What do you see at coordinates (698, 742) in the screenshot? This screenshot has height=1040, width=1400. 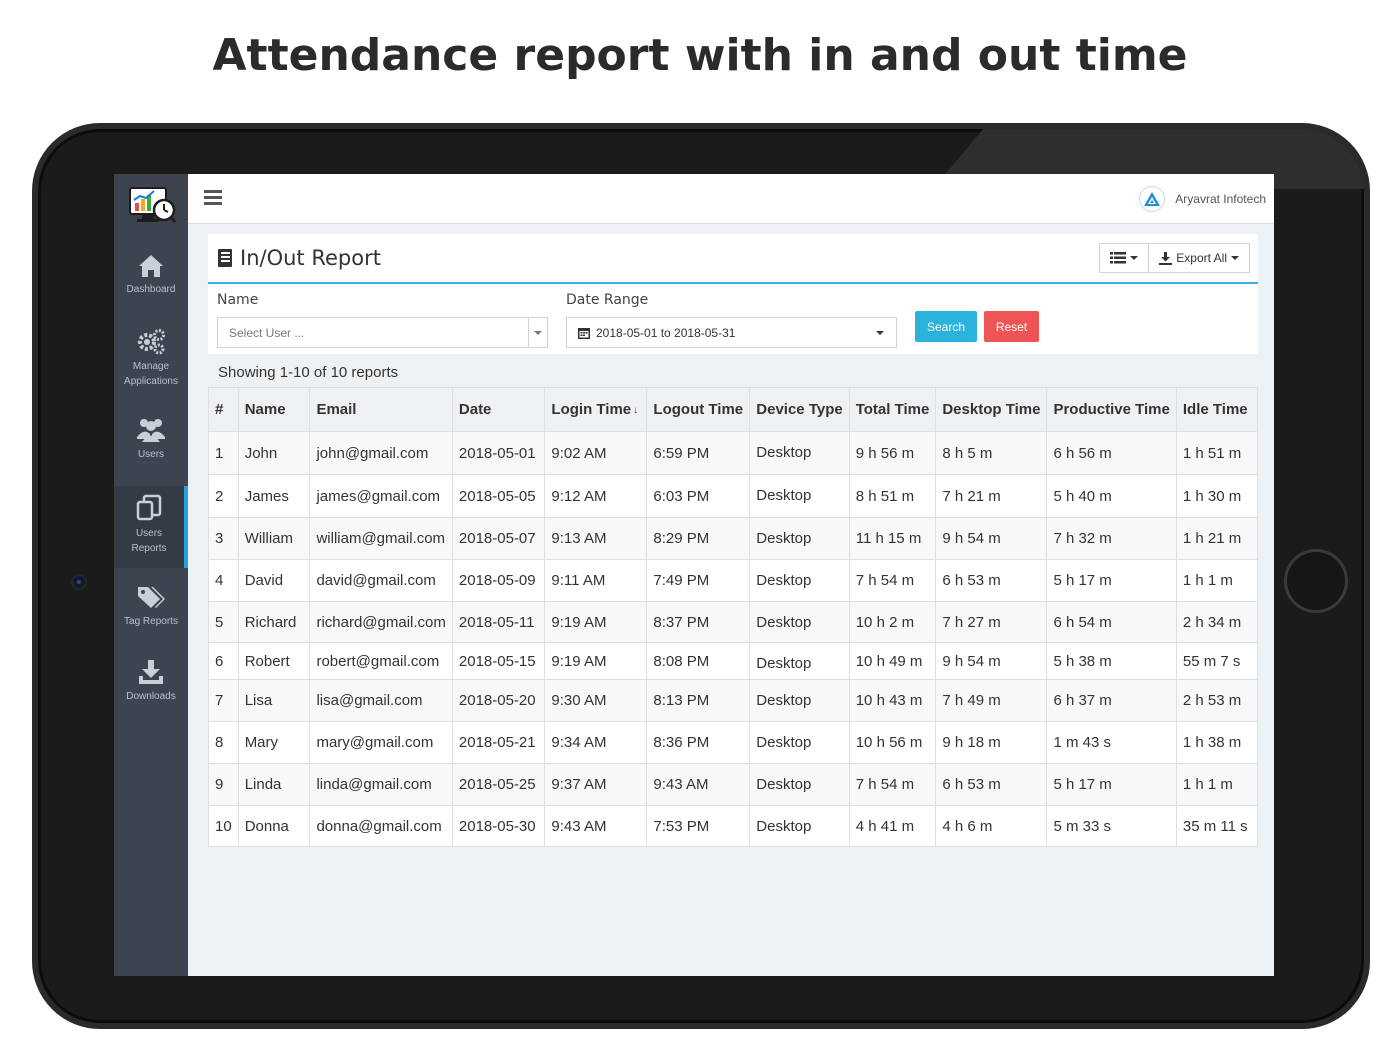 I see `table-cell: 8:36 PM` at bounding box center [698, 742].